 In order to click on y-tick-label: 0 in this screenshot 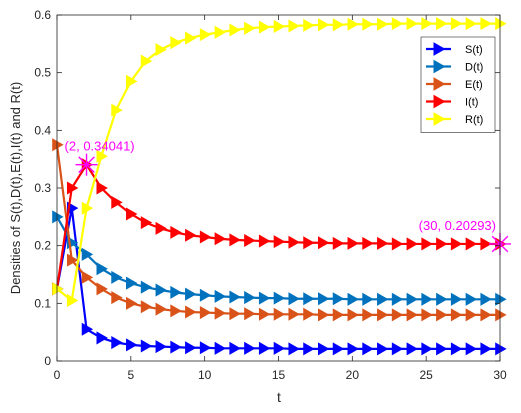, I will do `click(47, 361)`.